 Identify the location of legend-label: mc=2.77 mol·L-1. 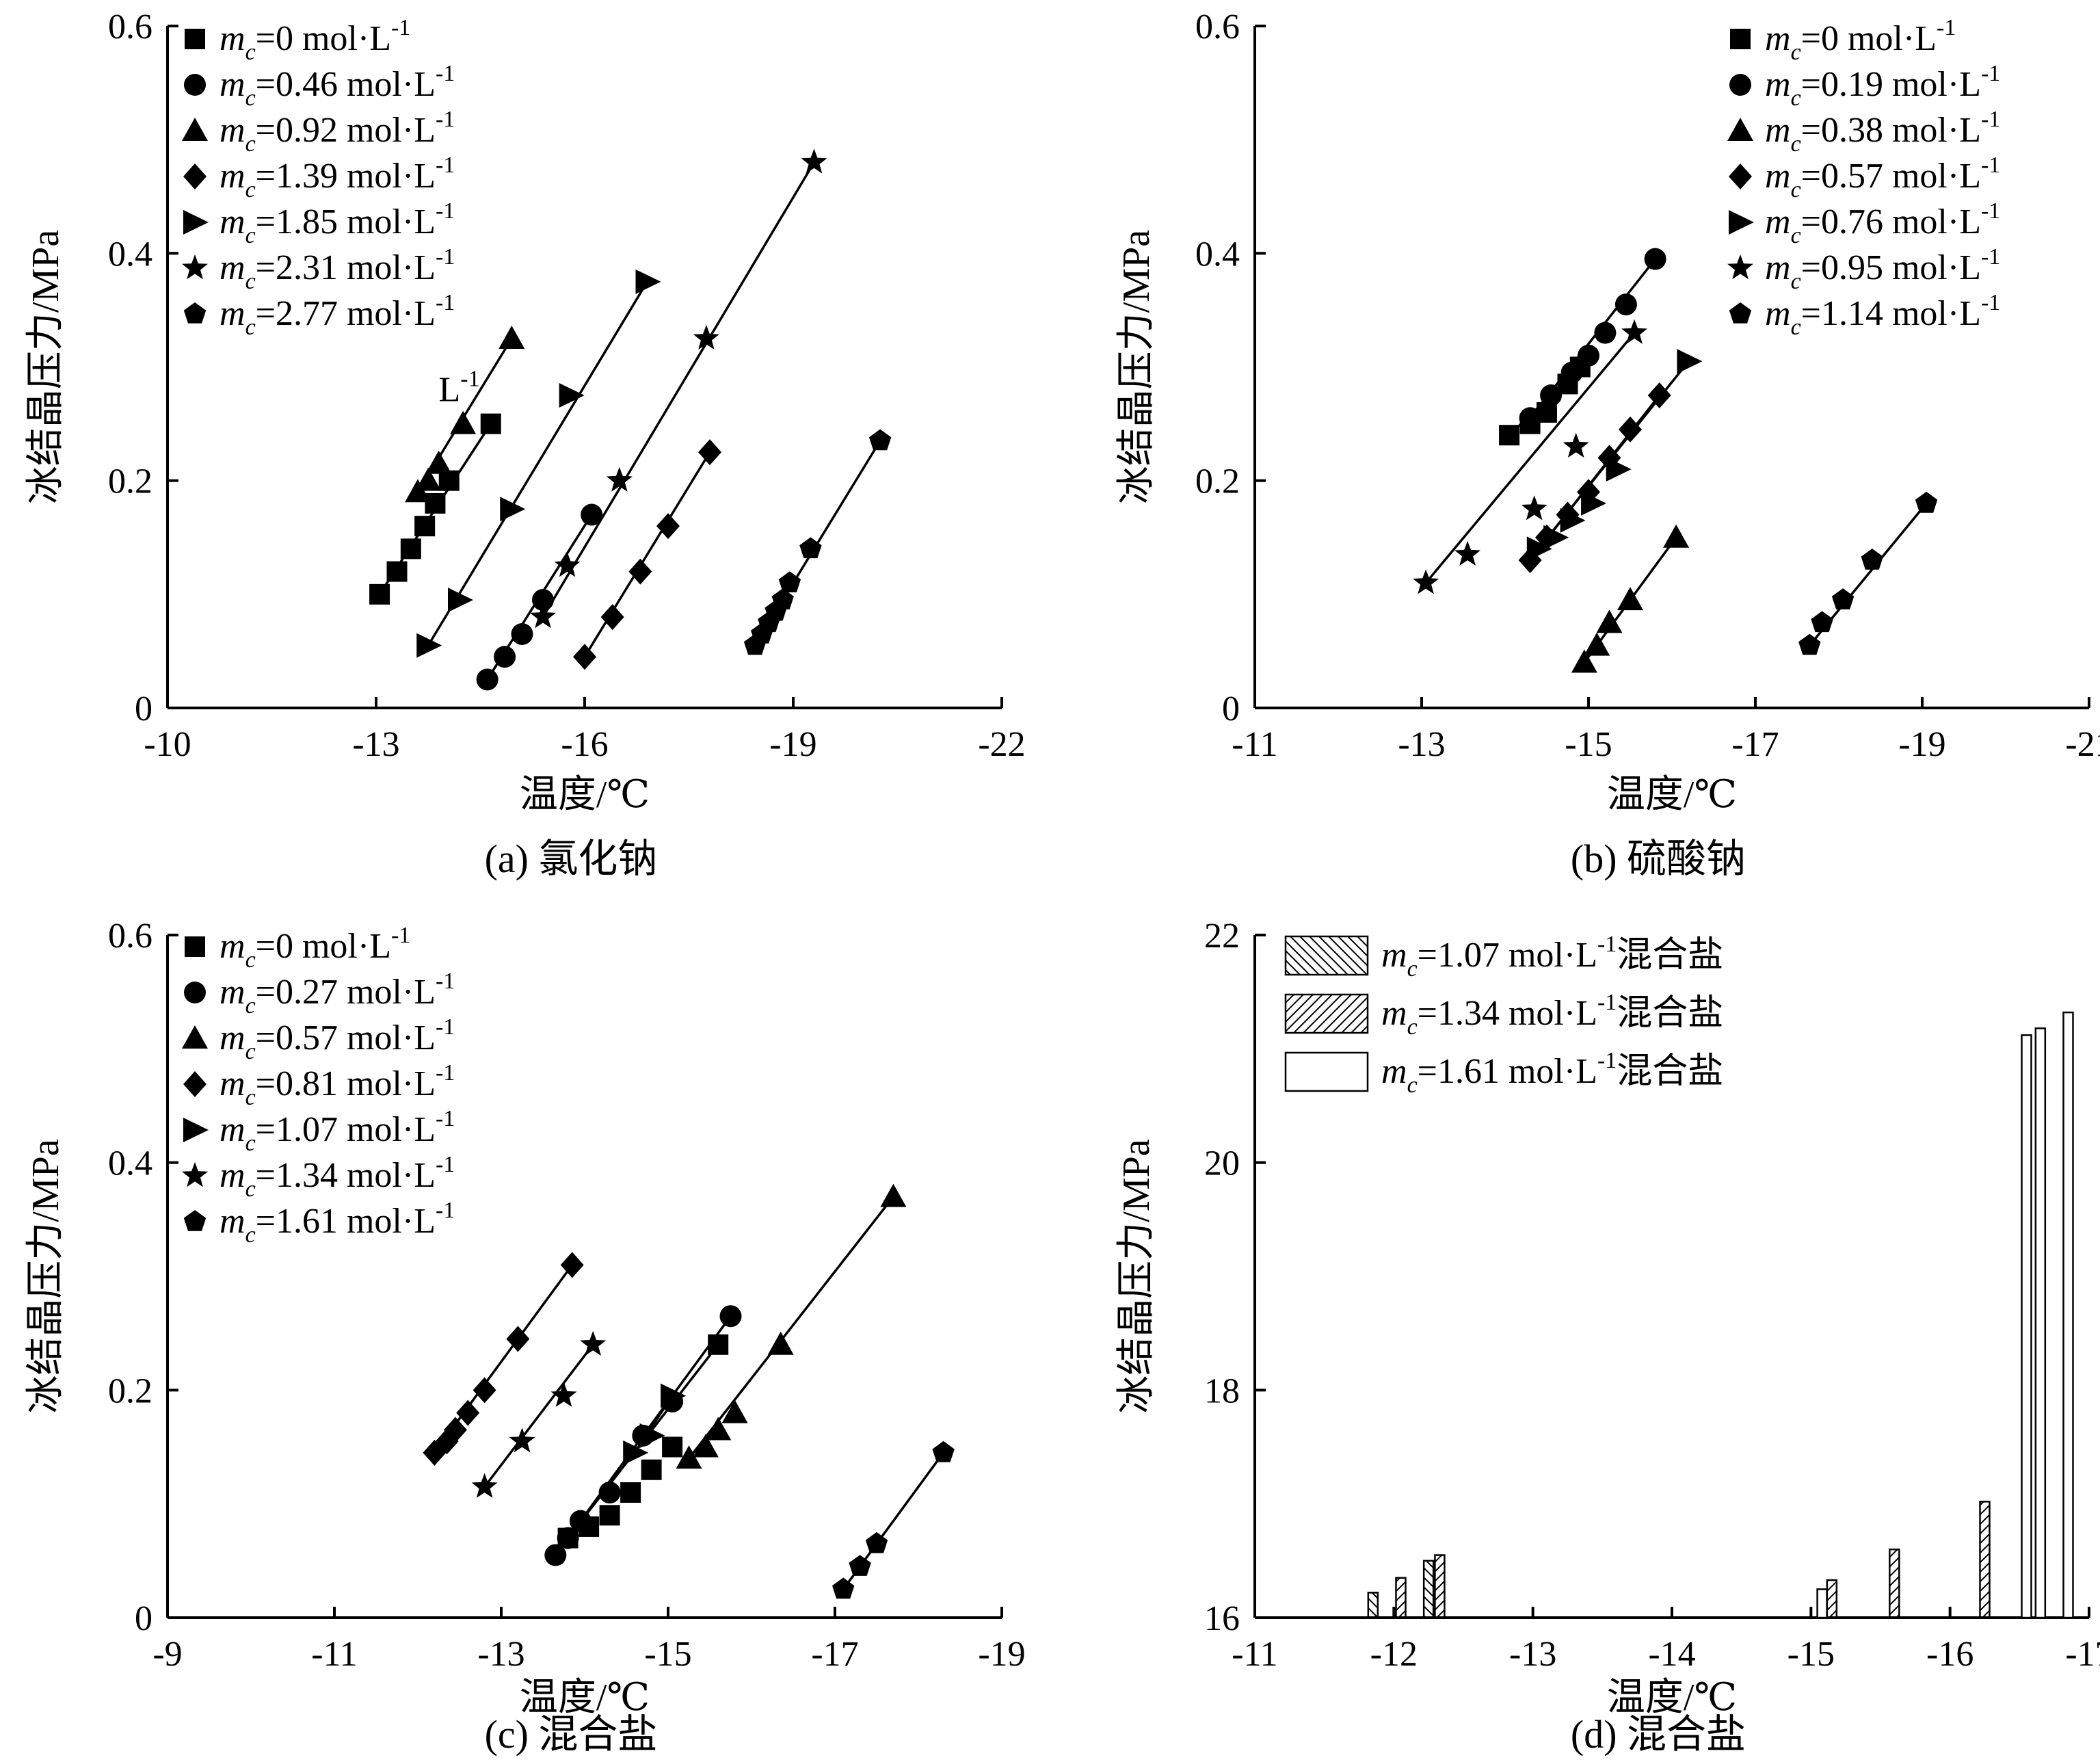
(337, 315).